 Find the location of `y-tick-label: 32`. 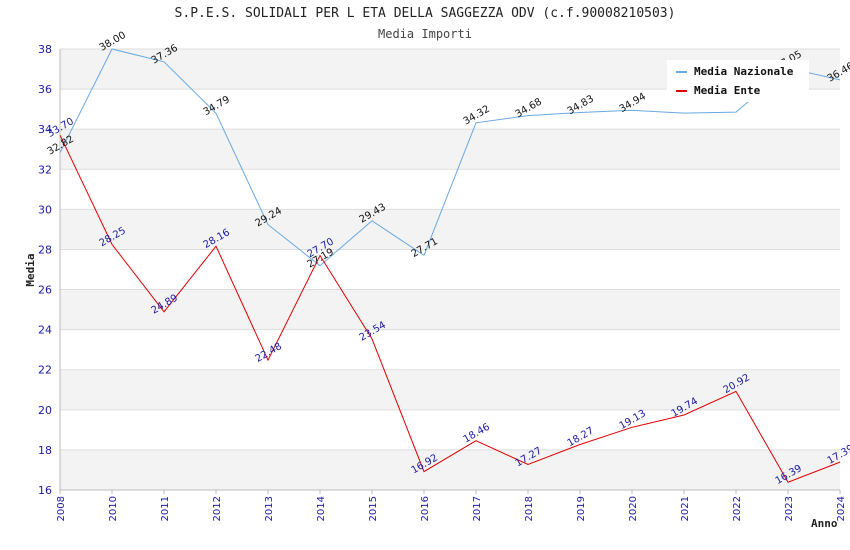

y-tick-label: 32 is located at coordinates (45, 169).